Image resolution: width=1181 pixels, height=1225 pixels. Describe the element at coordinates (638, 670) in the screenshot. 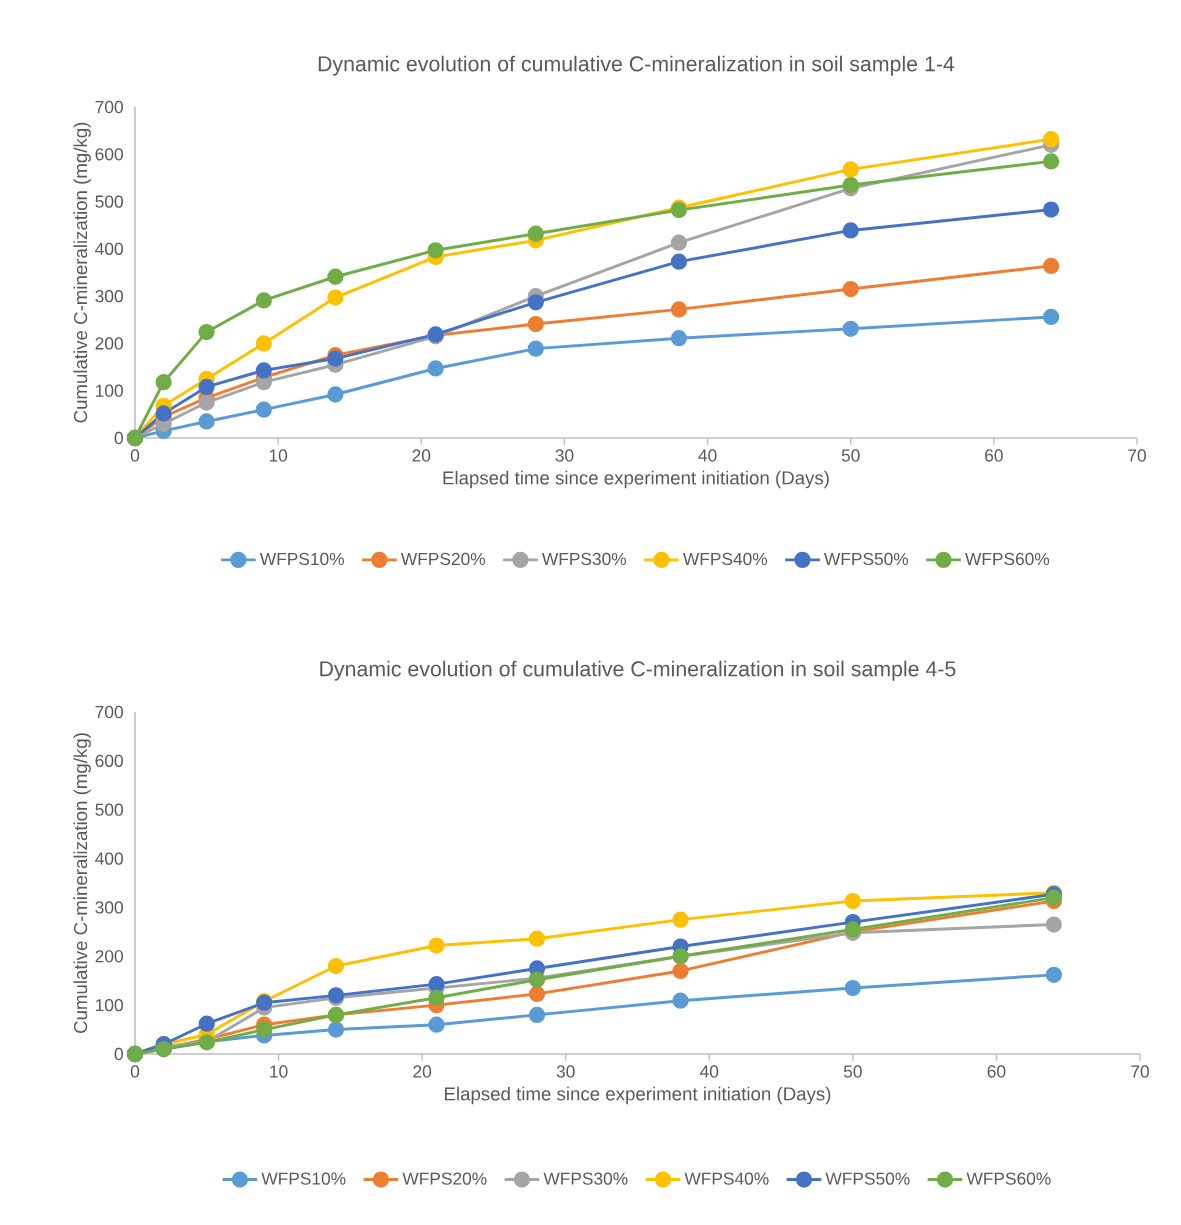

I see `chart-title: Dynamic evolution of cumulative C-mineralization in soil sample 4-5` at that location.